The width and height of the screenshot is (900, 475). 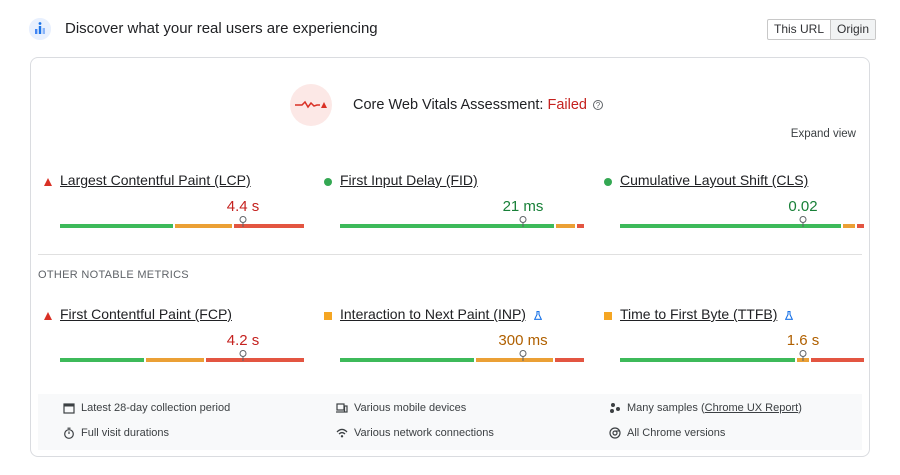 I want to click on metric-name: First Contentful Paint (FCP), so click(x=146, y=314).